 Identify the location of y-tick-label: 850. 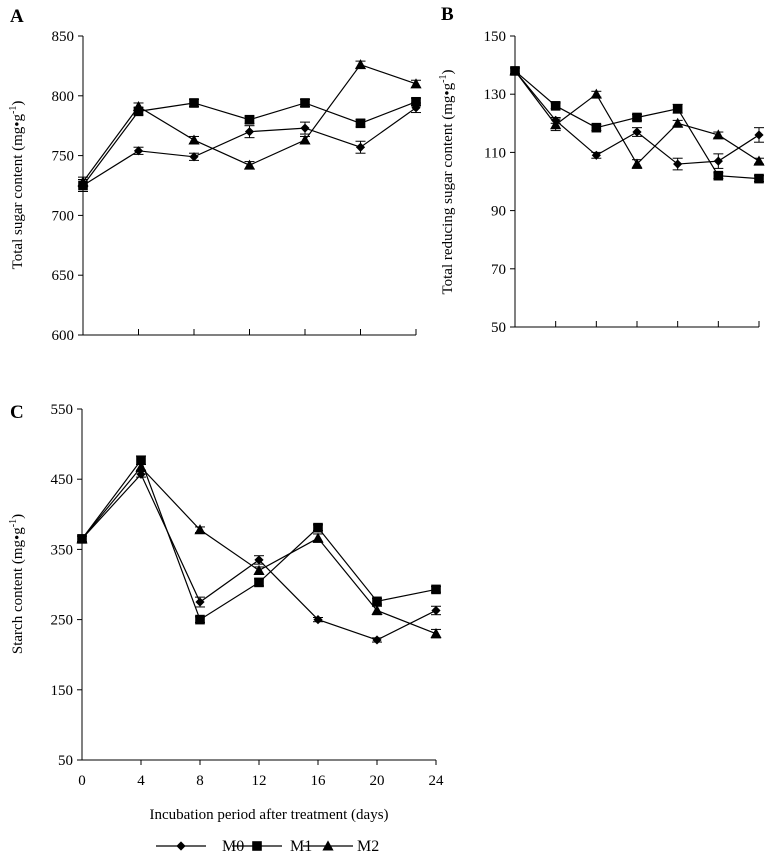
(63, 37).